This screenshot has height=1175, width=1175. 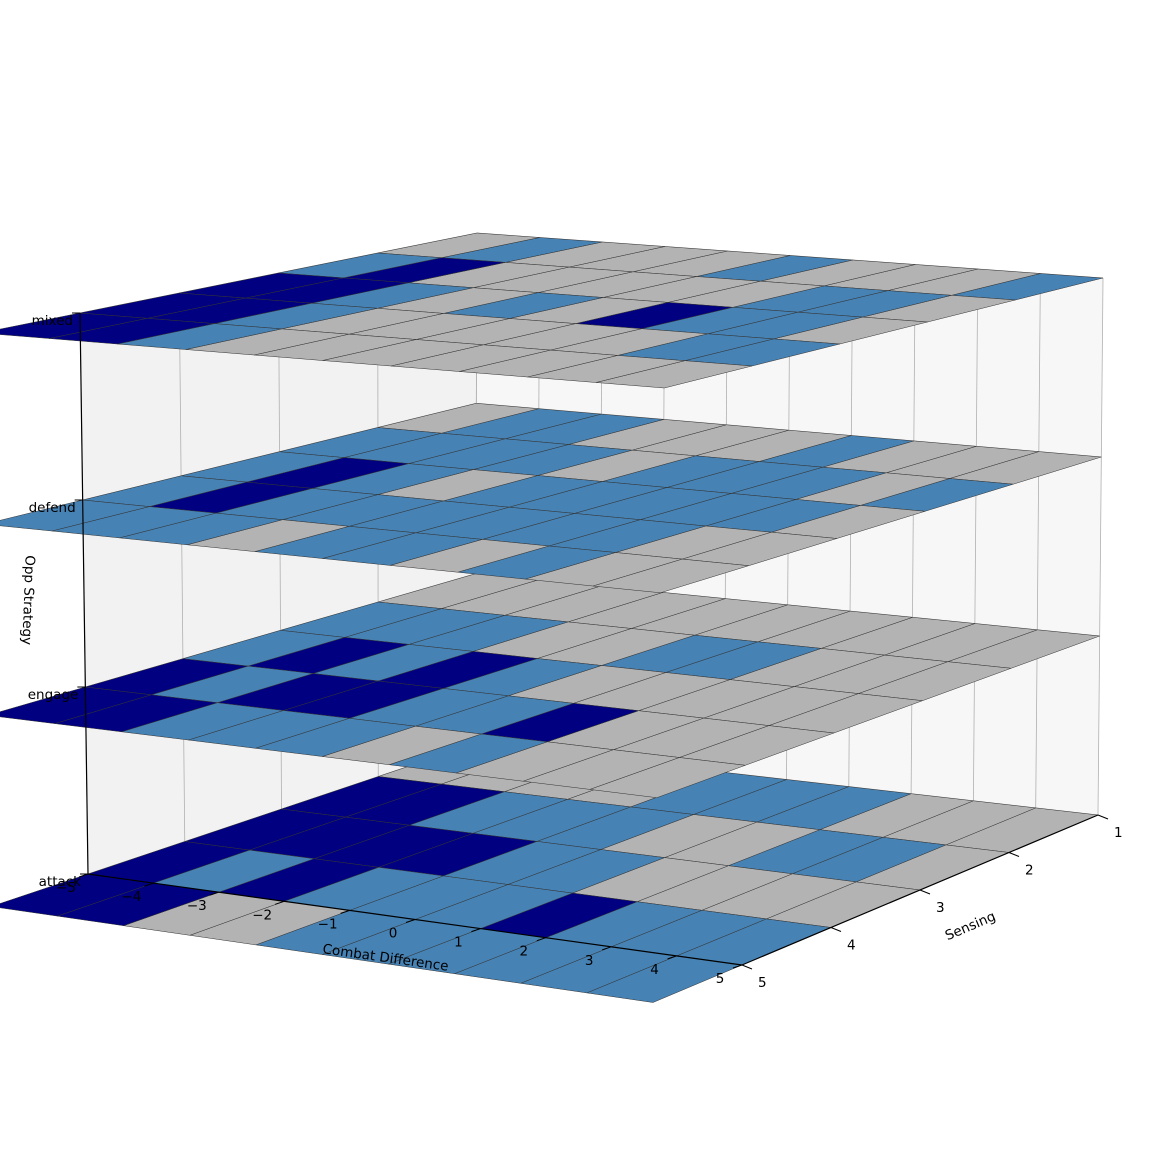 What do you see at coordinates (52, 508) in the screenshot?
I see `z-tick-label: defend` at bounding box center [52, 508].